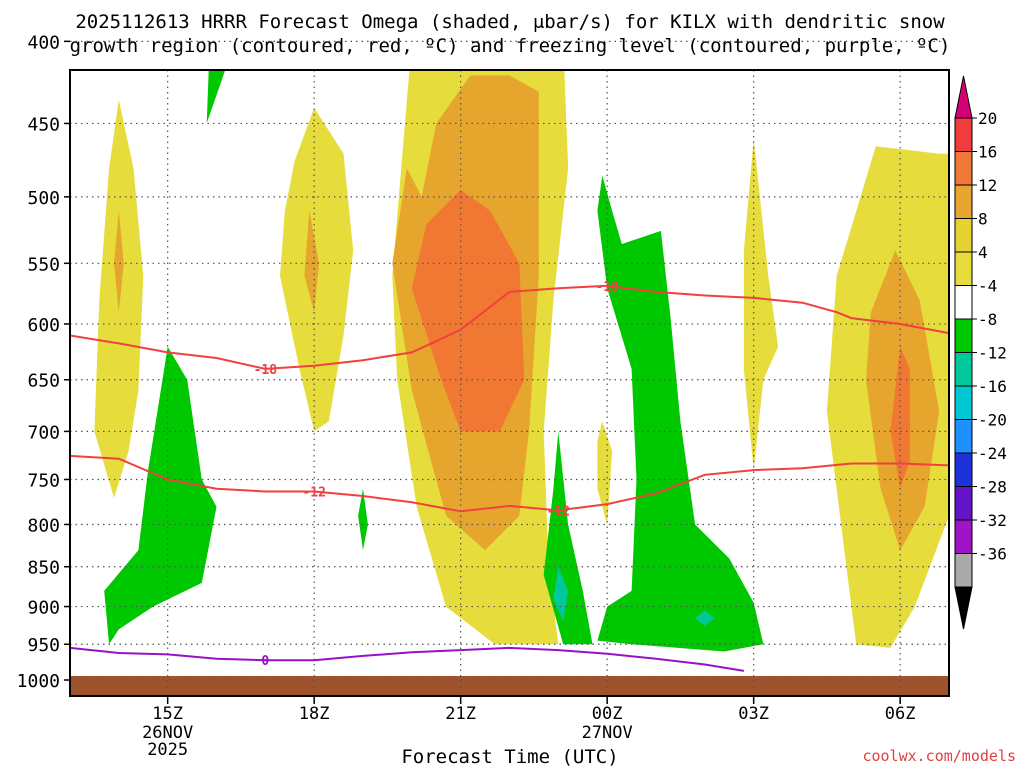  I want to click on colorbar-label: -4, so click(987, 286).